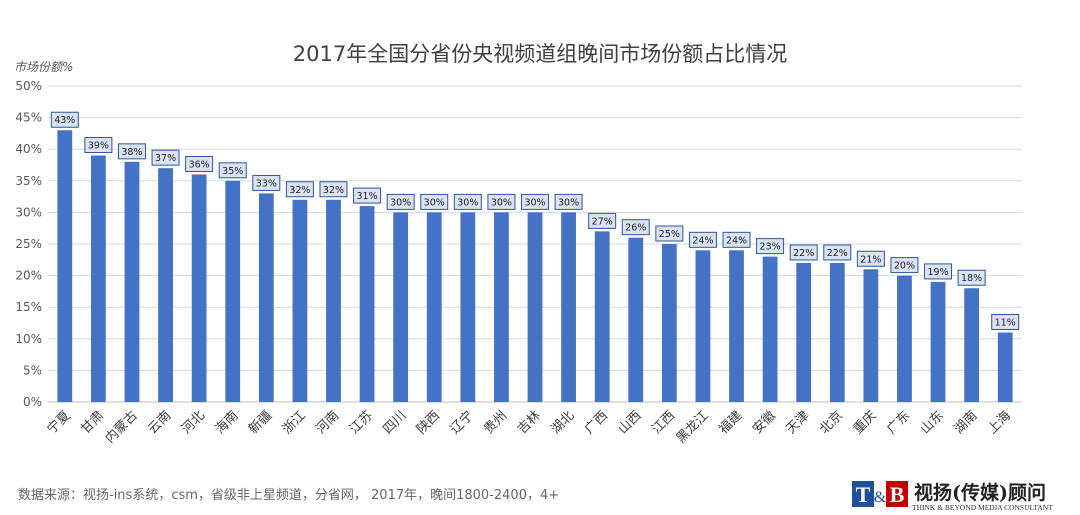 This screenshot has width=1080, height=515. Describe the element at coordinates (232, 171) in the screenshot. I see `data-label: 35%` at that location.